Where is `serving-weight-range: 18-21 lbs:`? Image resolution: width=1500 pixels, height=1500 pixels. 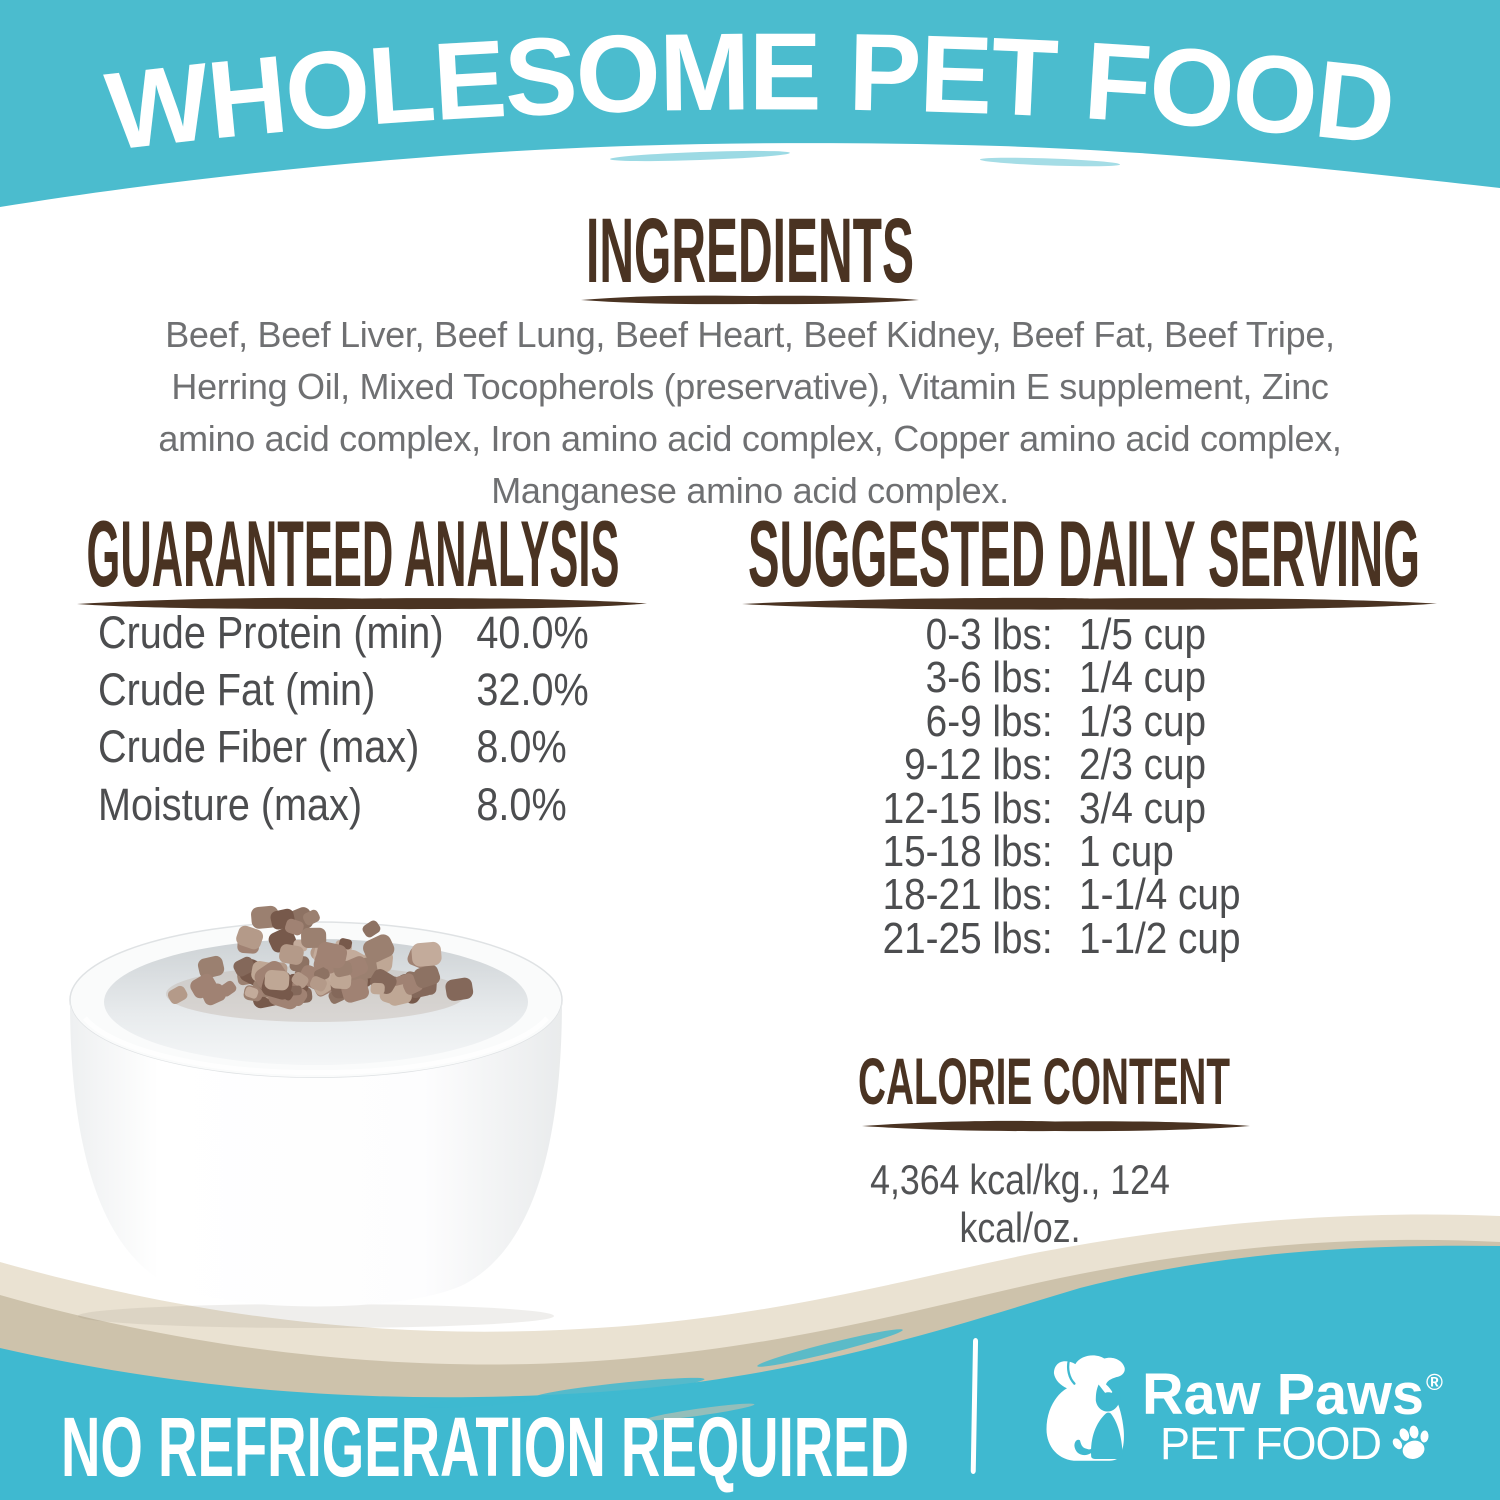 serving-weight-range: 18-21 lbs: is located at coordinates (967, 895).